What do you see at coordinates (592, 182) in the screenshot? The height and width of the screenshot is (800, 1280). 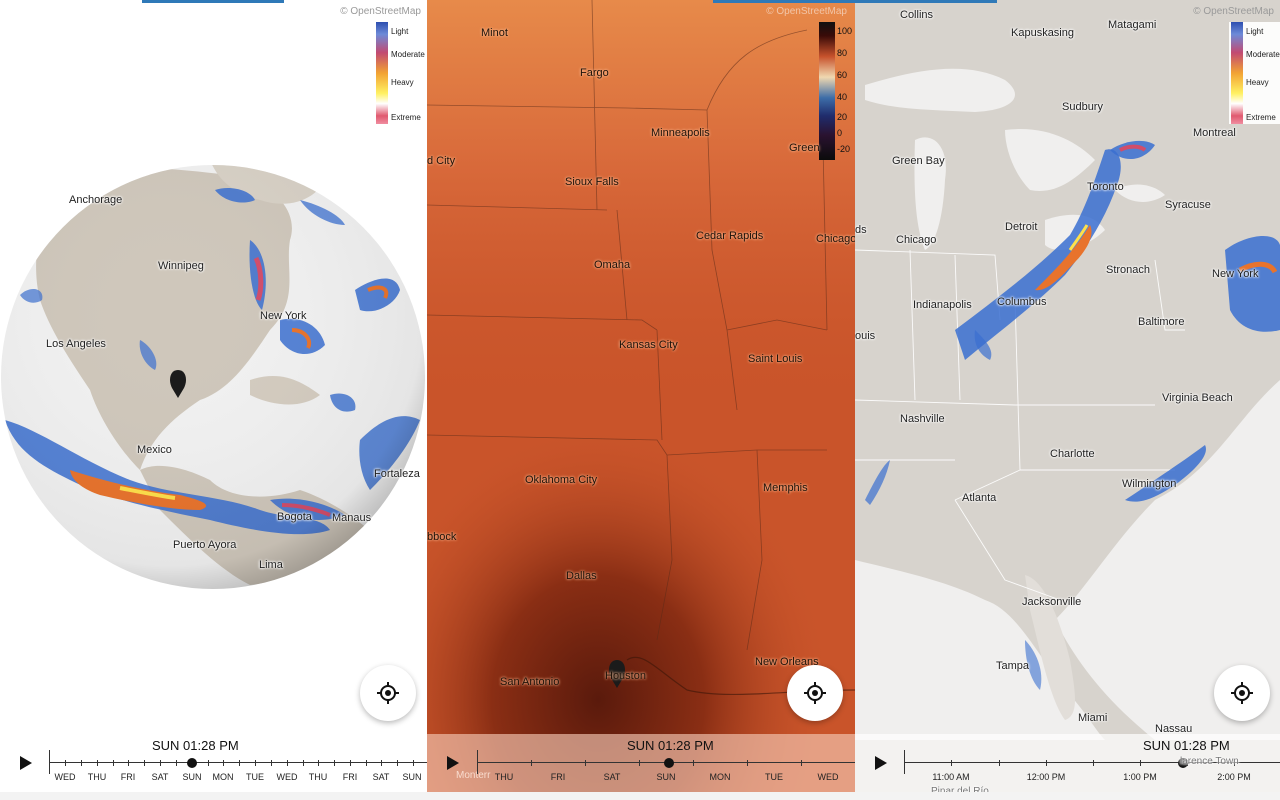 I see `city-label: Sioux Falls` at bounding box center [592, 182].